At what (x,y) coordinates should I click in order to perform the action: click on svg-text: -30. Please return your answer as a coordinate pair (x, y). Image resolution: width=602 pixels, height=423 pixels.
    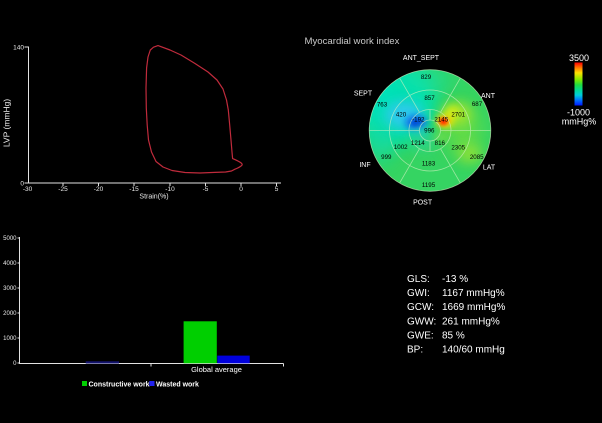
    Looking at the image, I should click on (28, 189).